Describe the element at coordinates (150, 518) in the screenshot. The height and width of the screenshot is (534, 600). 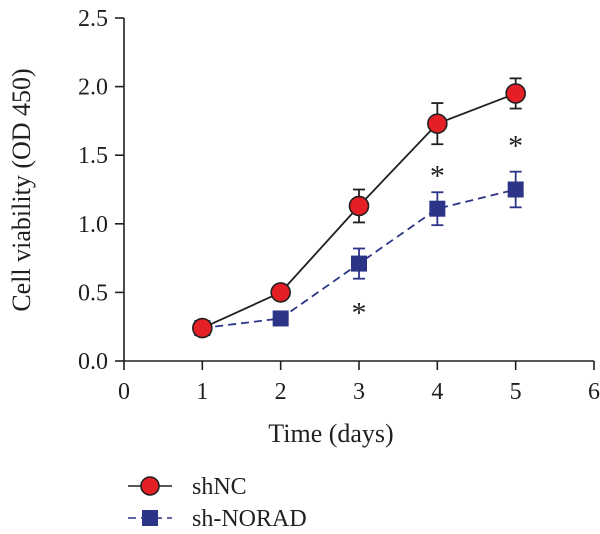
I see `legend-marker-sh-norad` at that location.